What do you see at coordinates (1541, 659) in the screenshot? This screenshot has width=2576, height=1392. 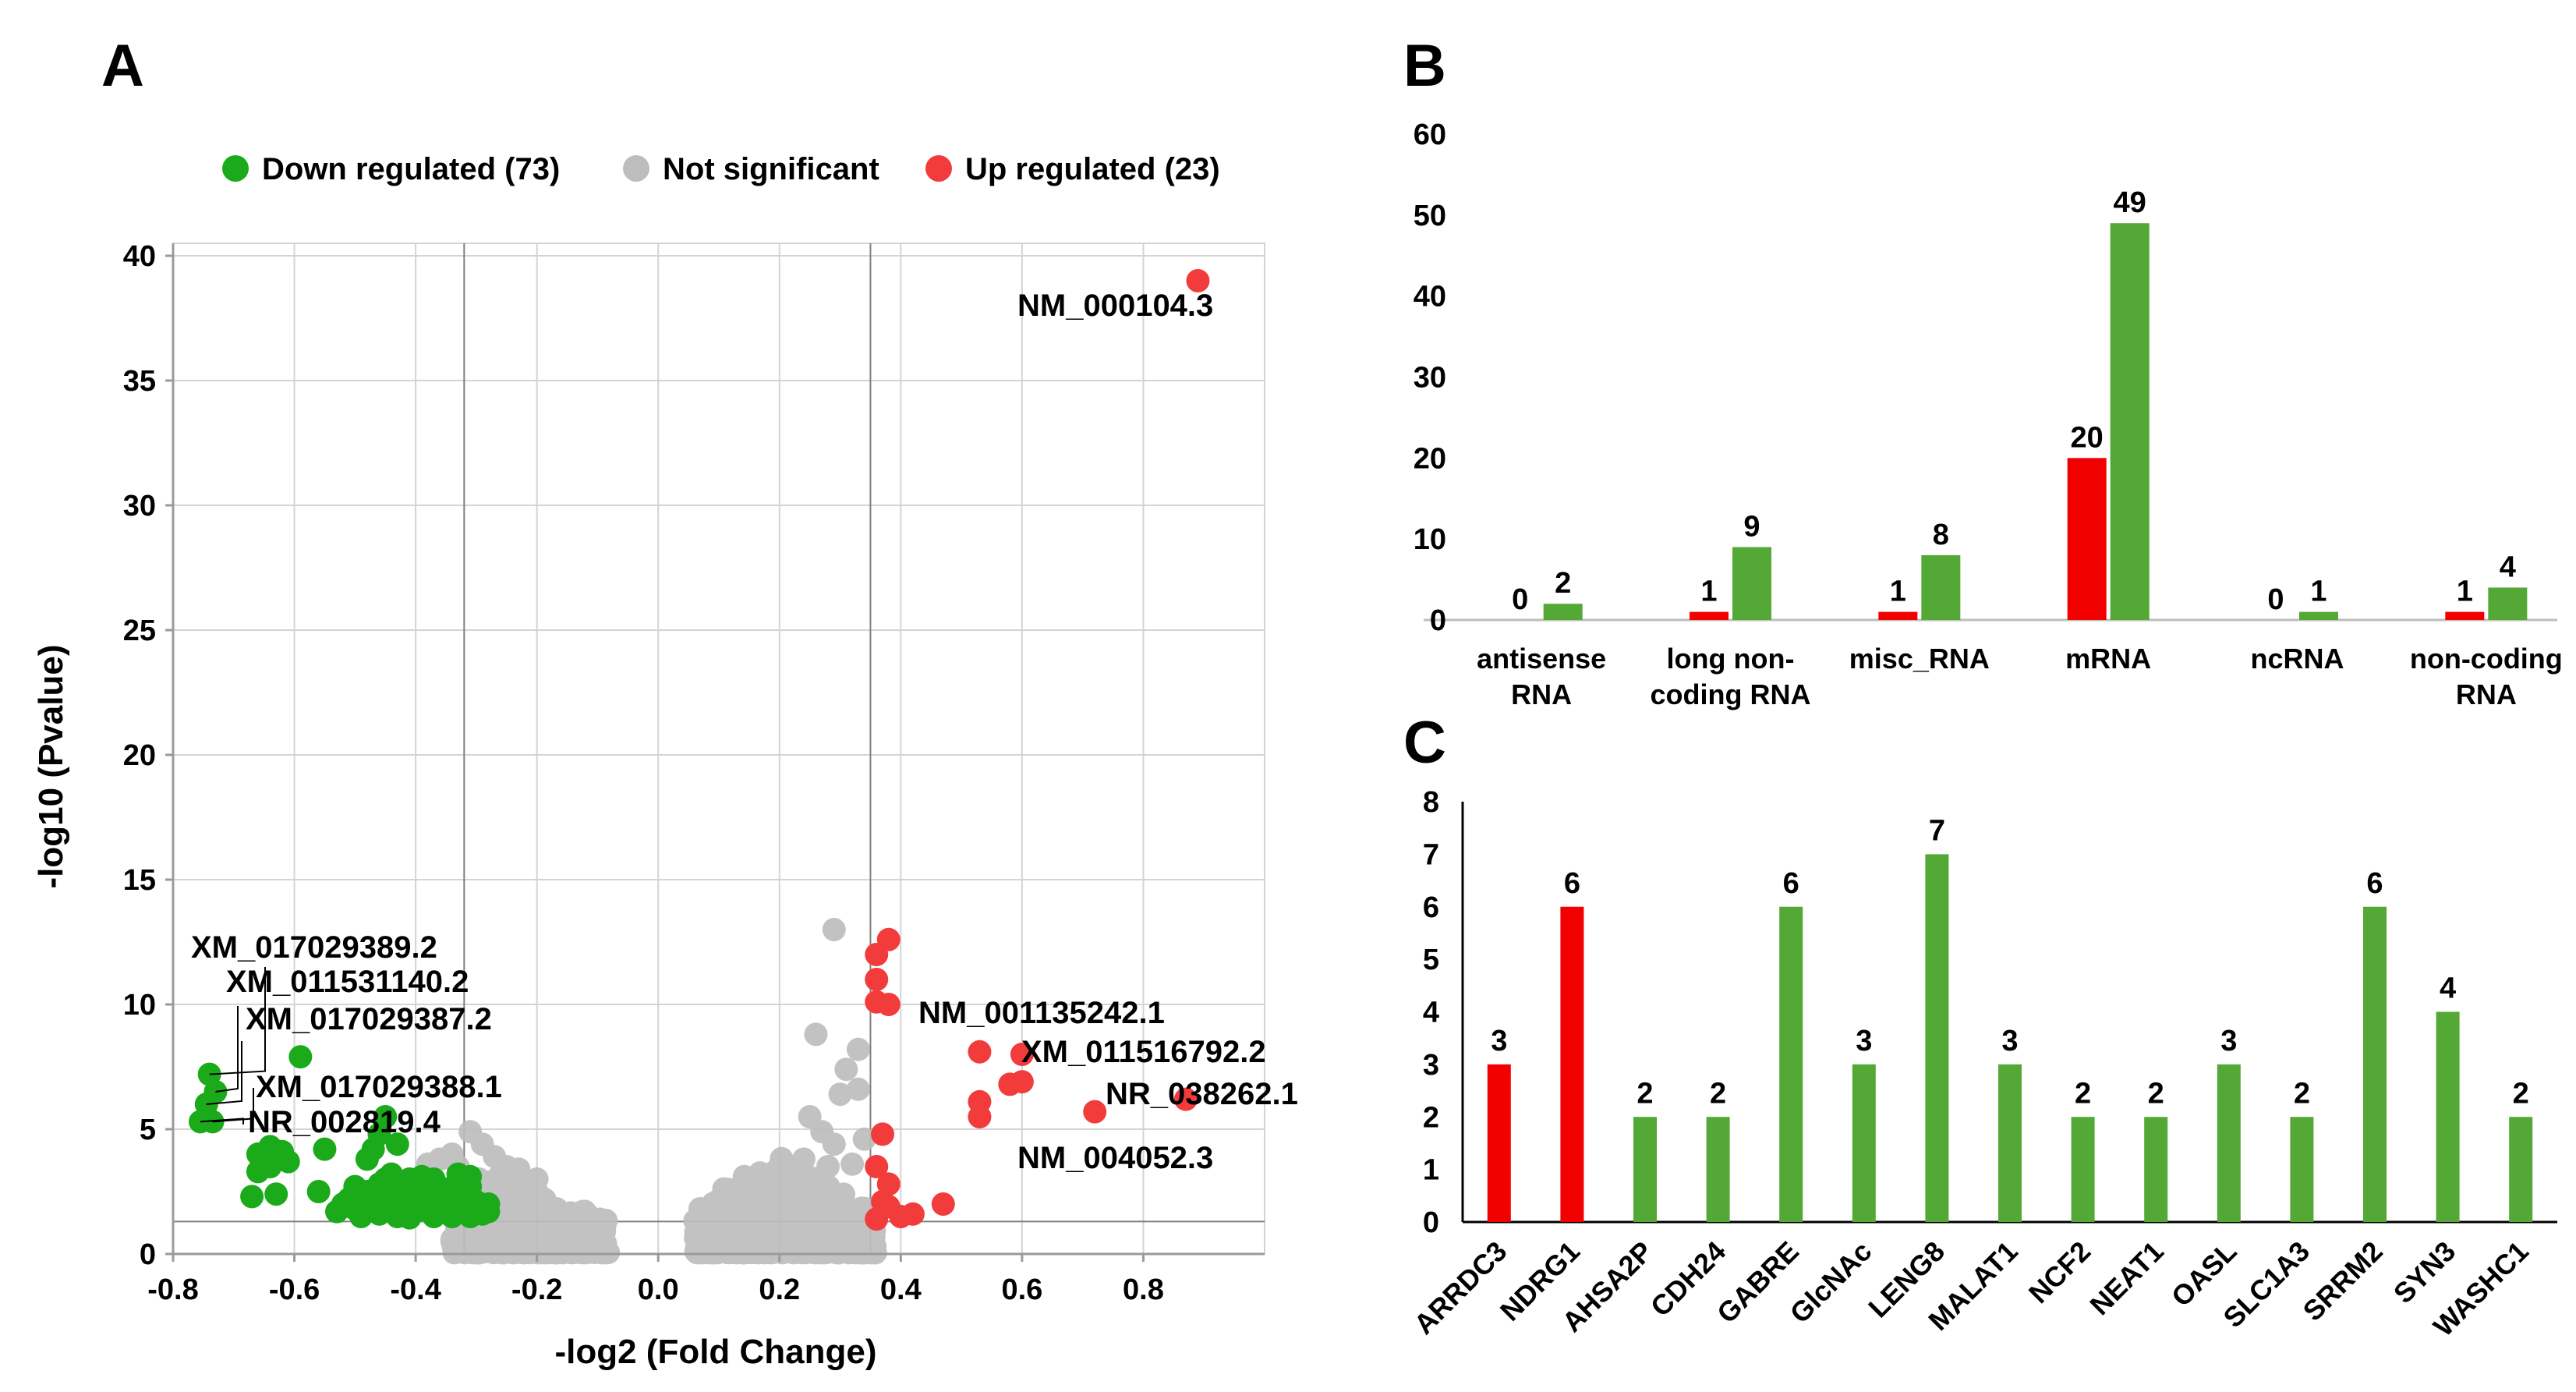 I see `category-label: antisense` at bounding box center [1541, 659].